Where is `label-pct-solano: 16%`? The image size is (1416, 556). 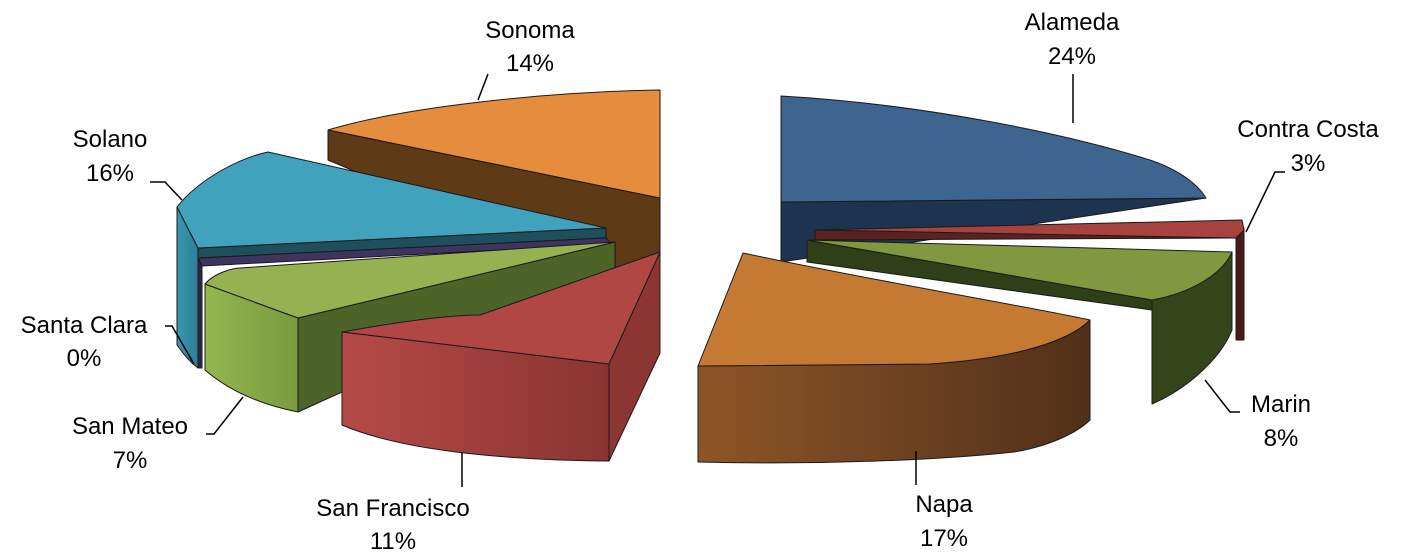
label-pct-solano: 16% is located at coordinates (110, 173).